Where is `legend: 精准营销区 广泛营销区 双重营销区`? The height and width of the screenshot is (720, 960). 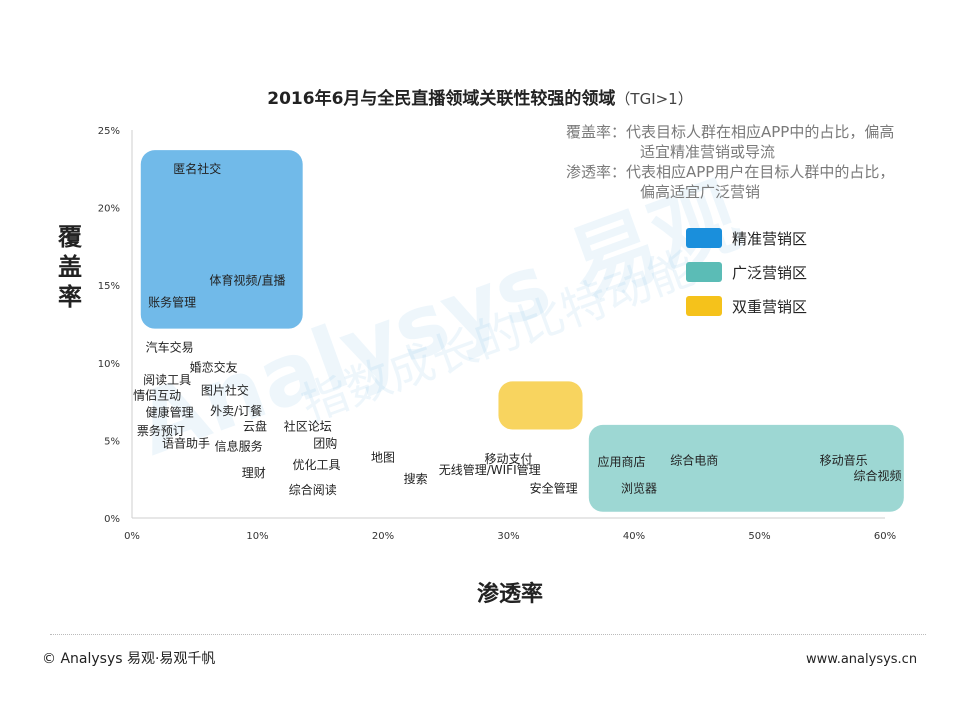
legend: 精准营销区 广泛营销区 双重营销区 is located at coordinates (746, 272).